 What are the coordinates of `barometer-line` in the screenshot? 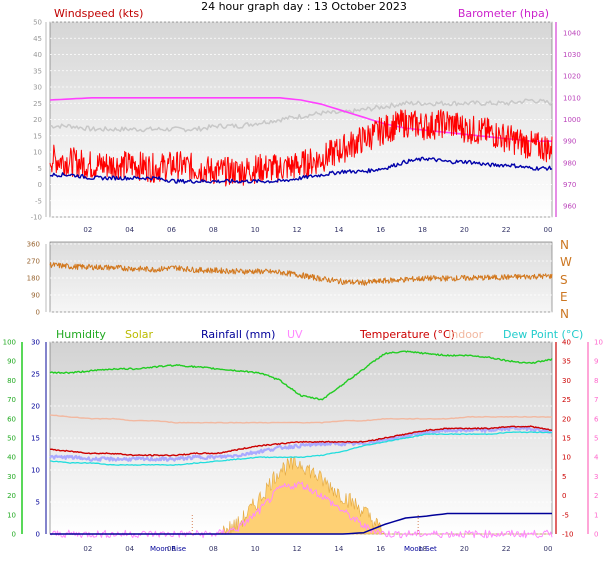 It's located at (300, 119).